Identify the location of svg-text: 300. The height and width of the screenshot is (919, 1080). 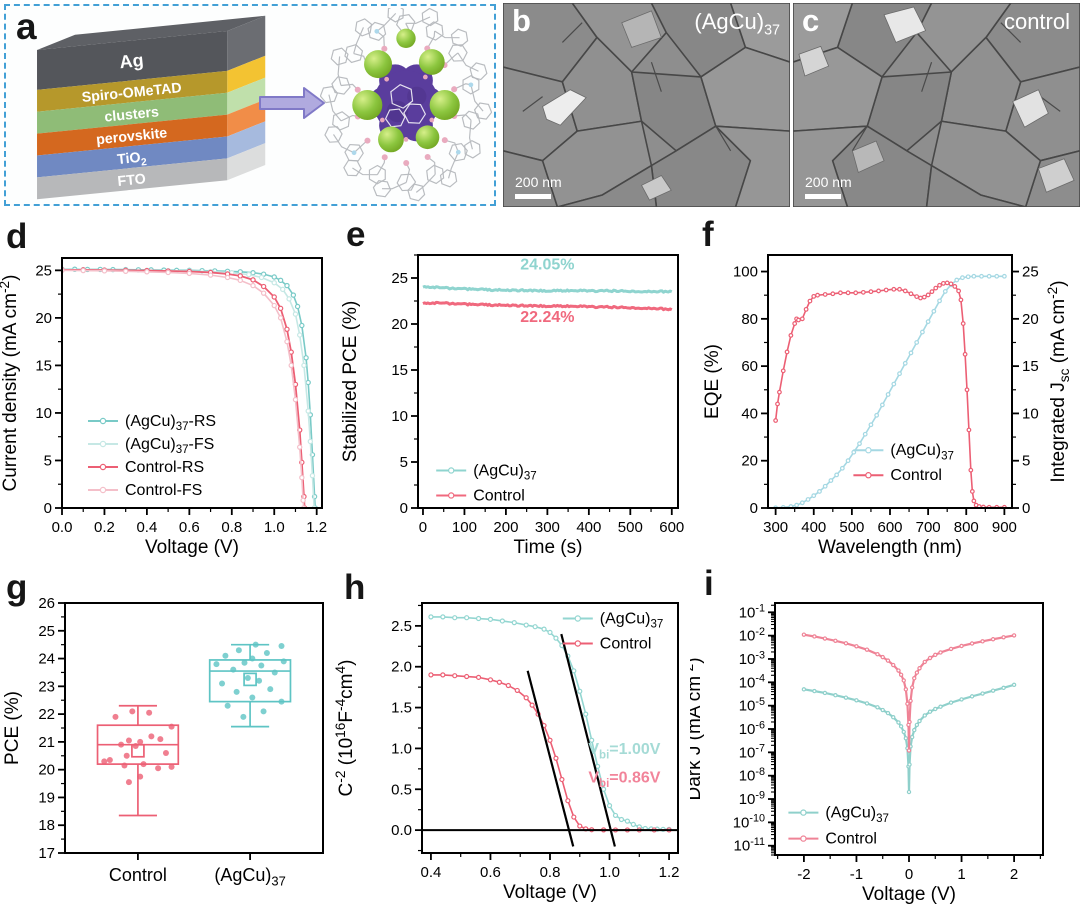
(547, 527).